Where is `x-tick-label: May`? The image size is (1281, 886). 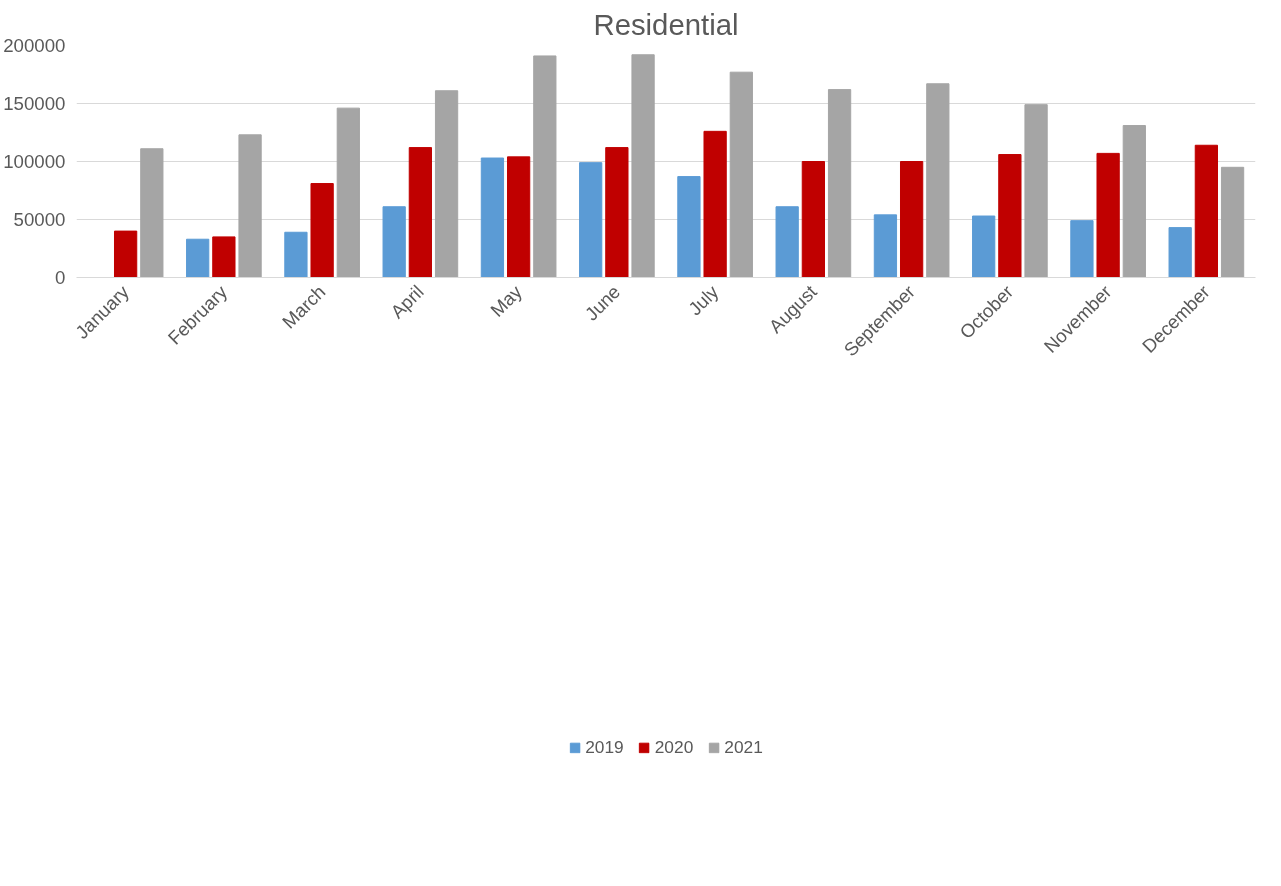
x-tick-label: May is located at coordinates (506, 300).